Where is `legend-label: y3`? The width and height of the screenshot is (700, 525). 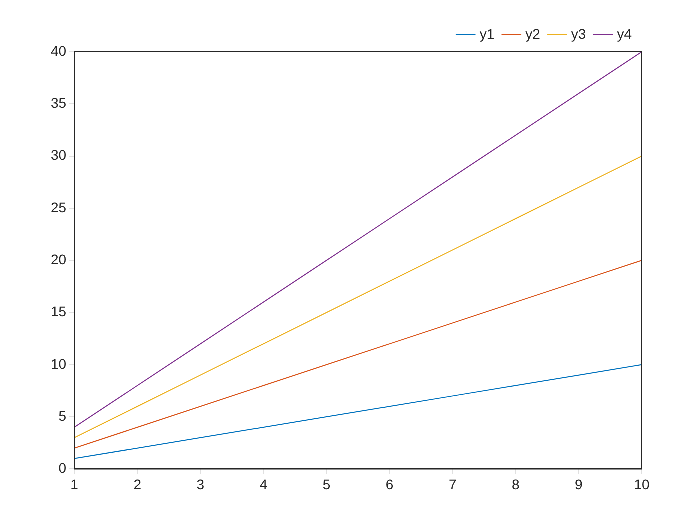 legend-label: y3 is located at coordinates (578, 34).